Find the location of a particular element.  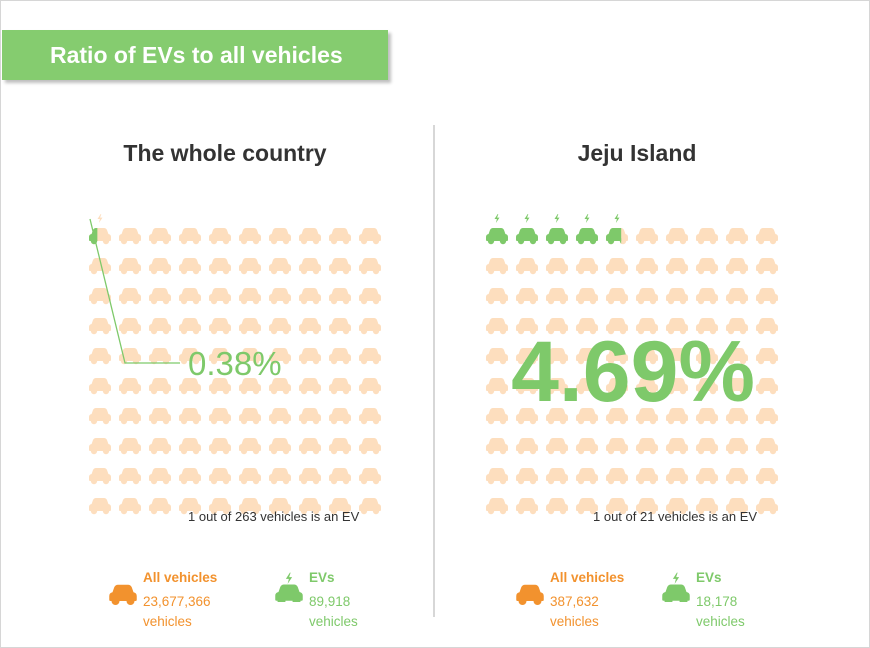

legend-label: All vehicles is located at coordinates (587, 577).